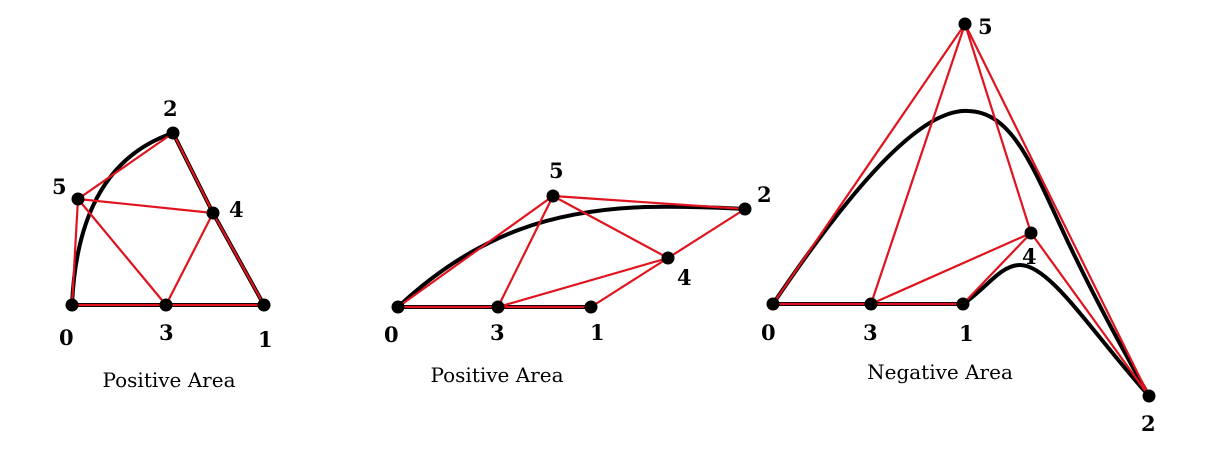  I want to click on panel-2-nodes, so click(571, 251).